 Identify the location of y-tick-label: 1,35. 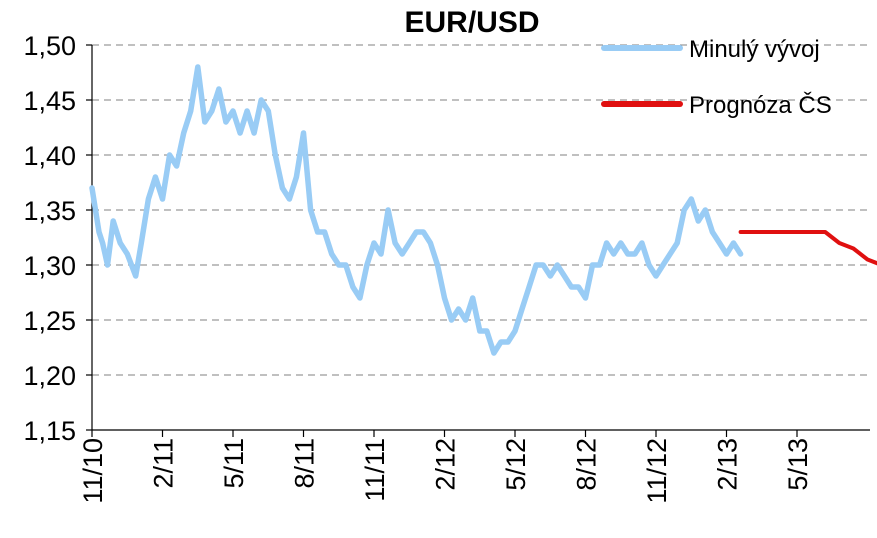
(49, 211).